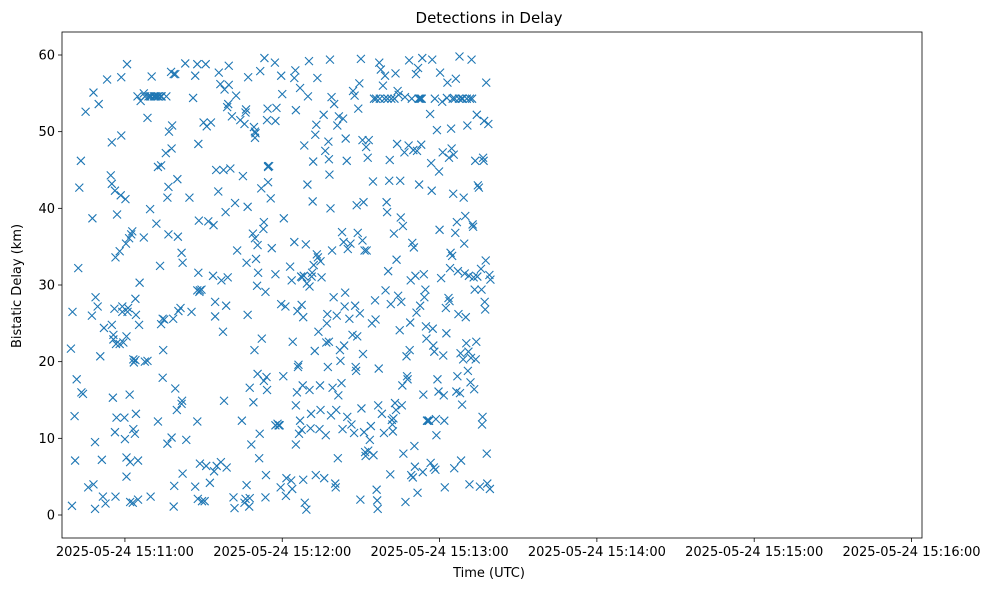 The height and width of the screenshot is (590, 988). What do you see at coordinates (125, 552) in the screenshot?
I see `x-tick-label: 2025-05-24 15:11:00` at bounding box center [125, 552].